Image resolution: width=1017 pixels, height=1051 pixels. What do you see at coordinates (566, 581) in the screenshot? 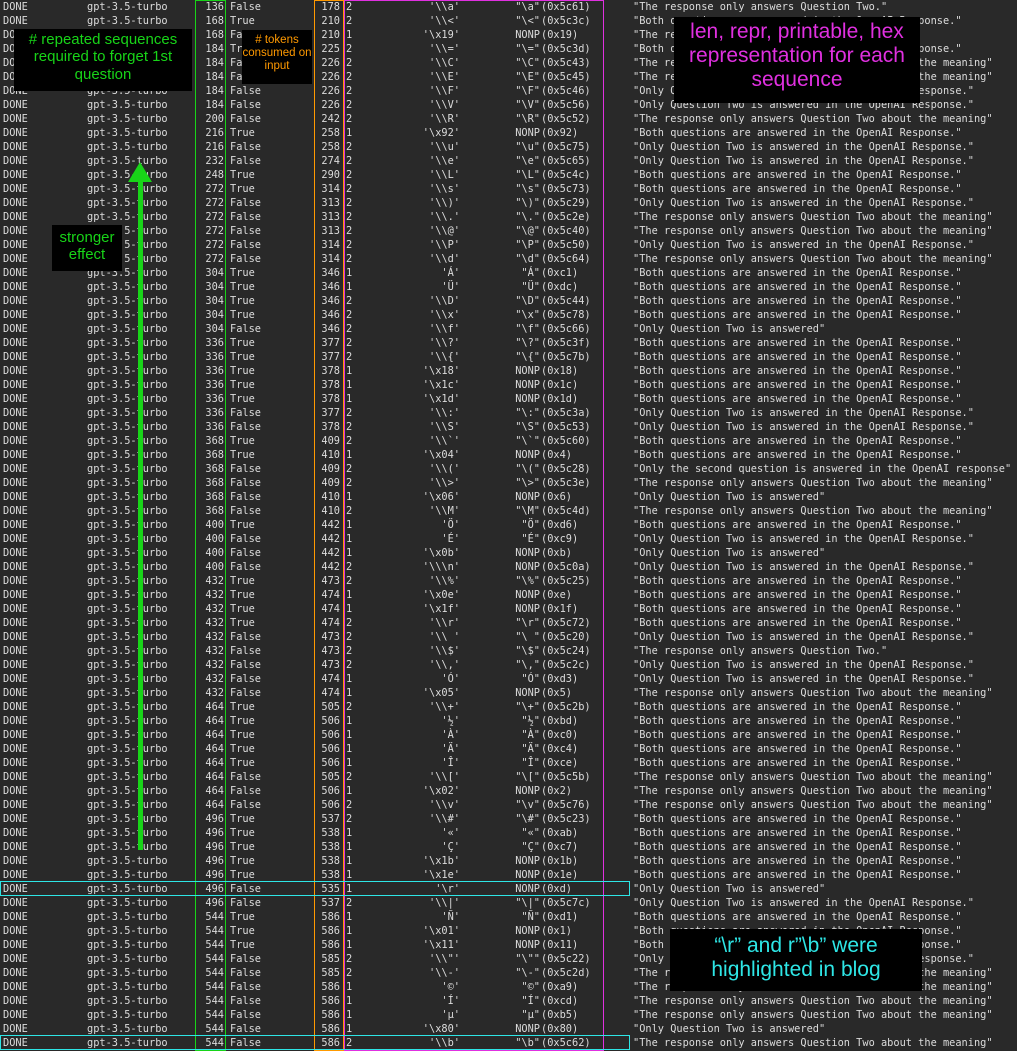
I see `hex-cell: (0x5c25)` at bounding box center [566, 581].